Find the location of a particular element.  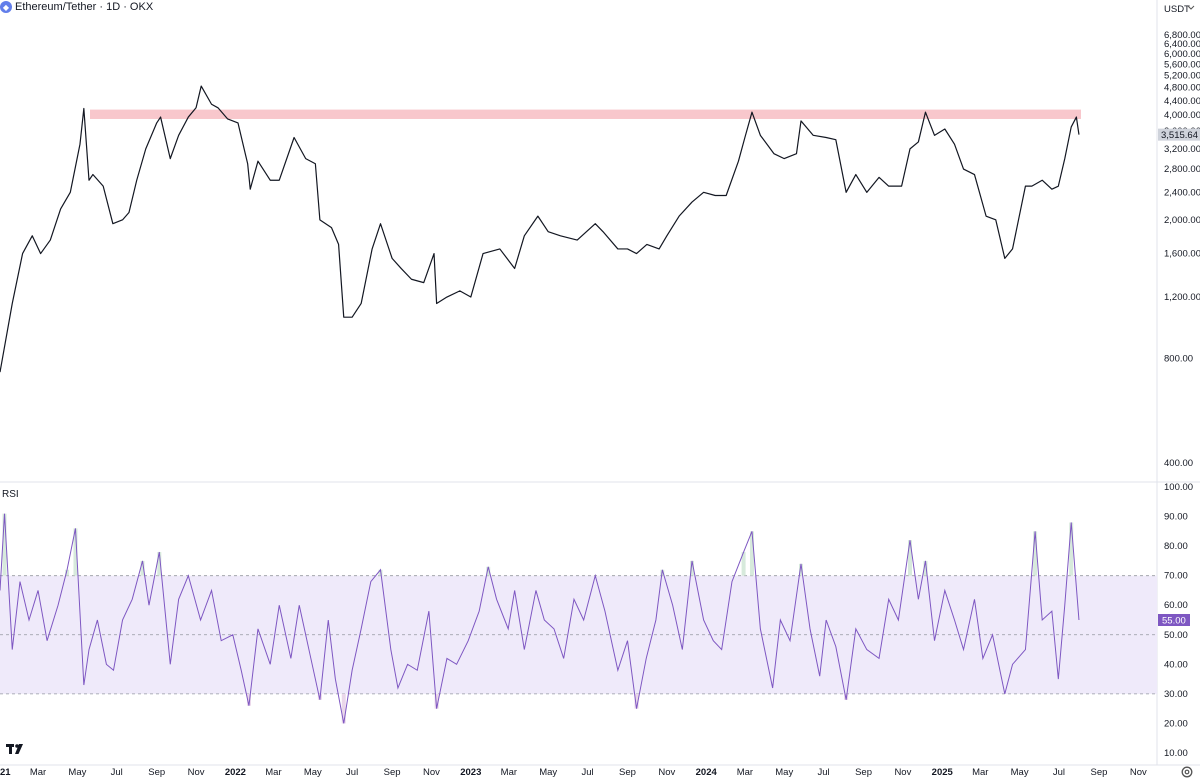

rsi-tick-label: 40.00 is located at coordinates (1176, 664).